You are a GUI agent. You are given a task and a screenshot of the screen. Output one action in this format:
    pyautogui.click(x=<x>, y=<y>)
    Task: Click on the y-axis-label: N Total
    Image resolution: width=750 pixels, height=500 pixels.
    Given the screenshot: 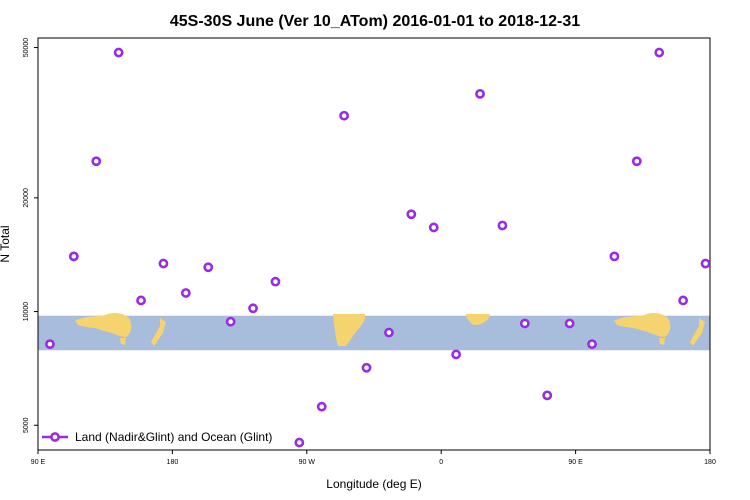 What is the action you would take?
    pyautogui.click(x=6, y=243)
    